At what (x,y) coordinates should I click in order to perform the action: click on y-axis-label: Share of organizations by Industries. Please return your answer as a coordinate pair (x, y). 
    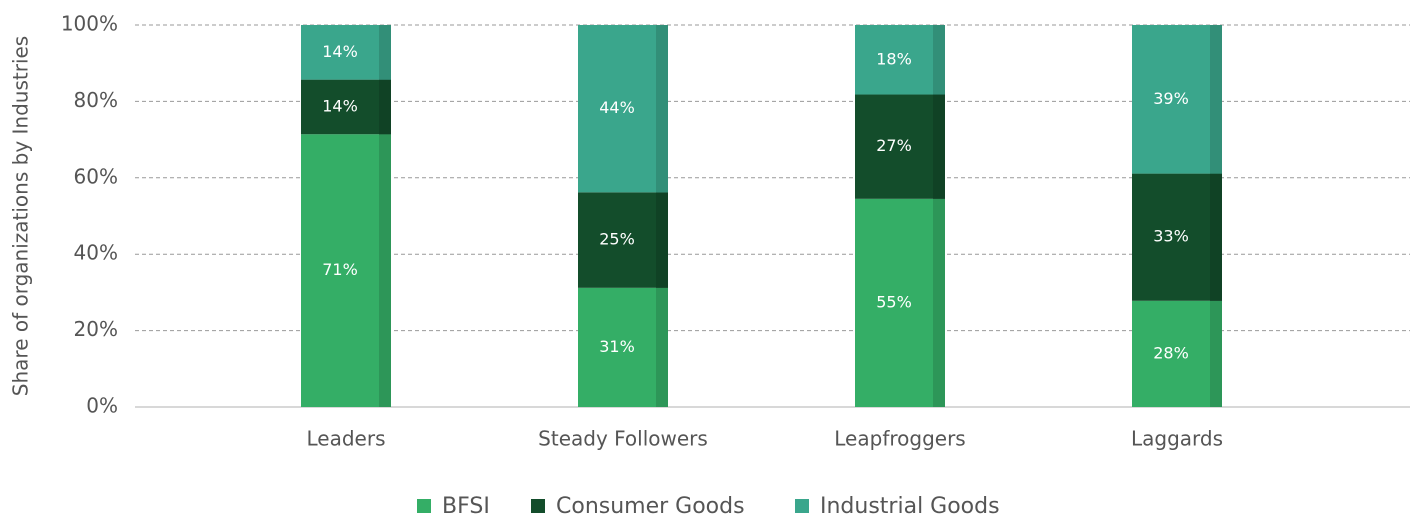
    Looking at the image, I should click on (21, 216).